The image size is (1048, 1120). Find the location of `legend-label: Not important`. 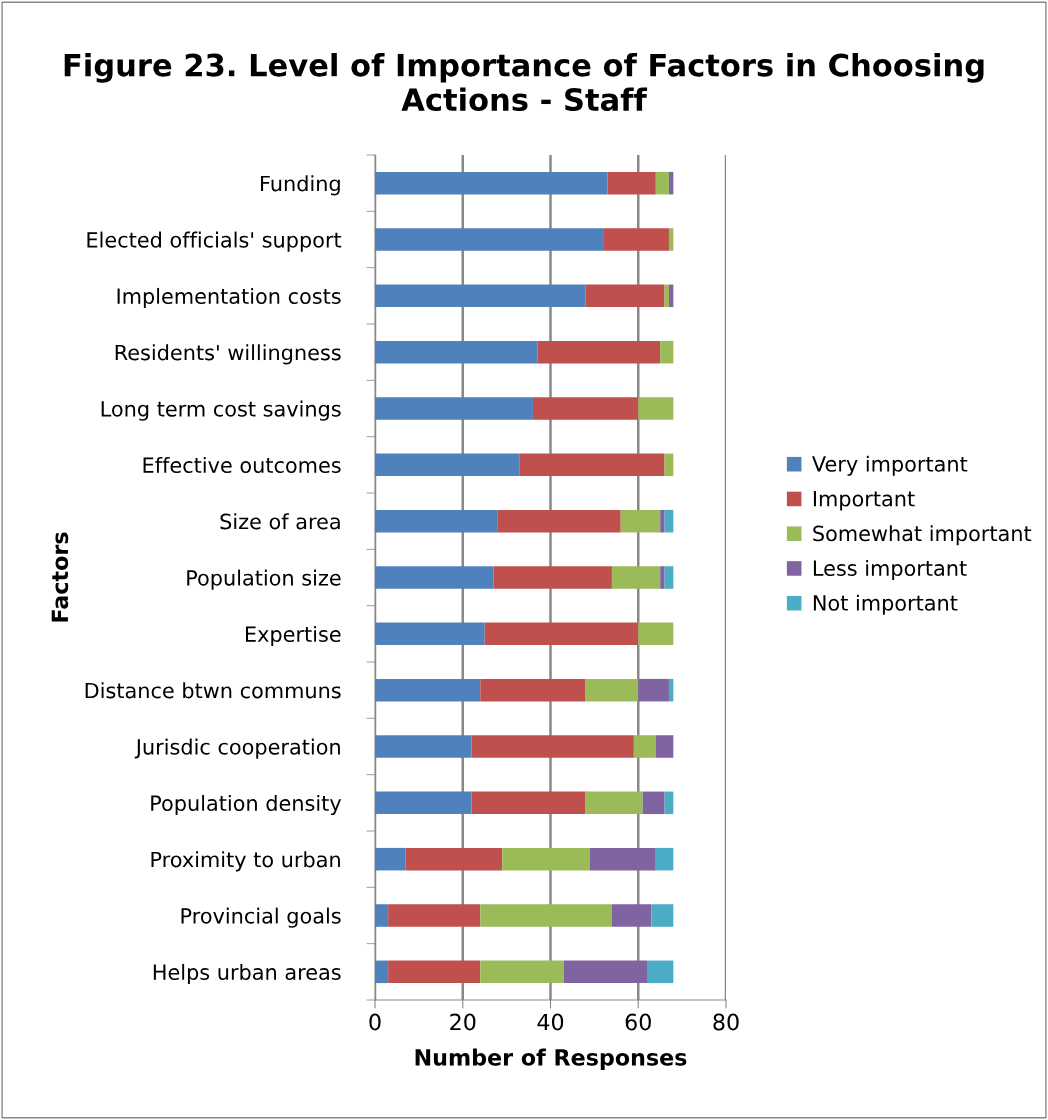

legend-label: Not important is located at coordinates (885, 604).